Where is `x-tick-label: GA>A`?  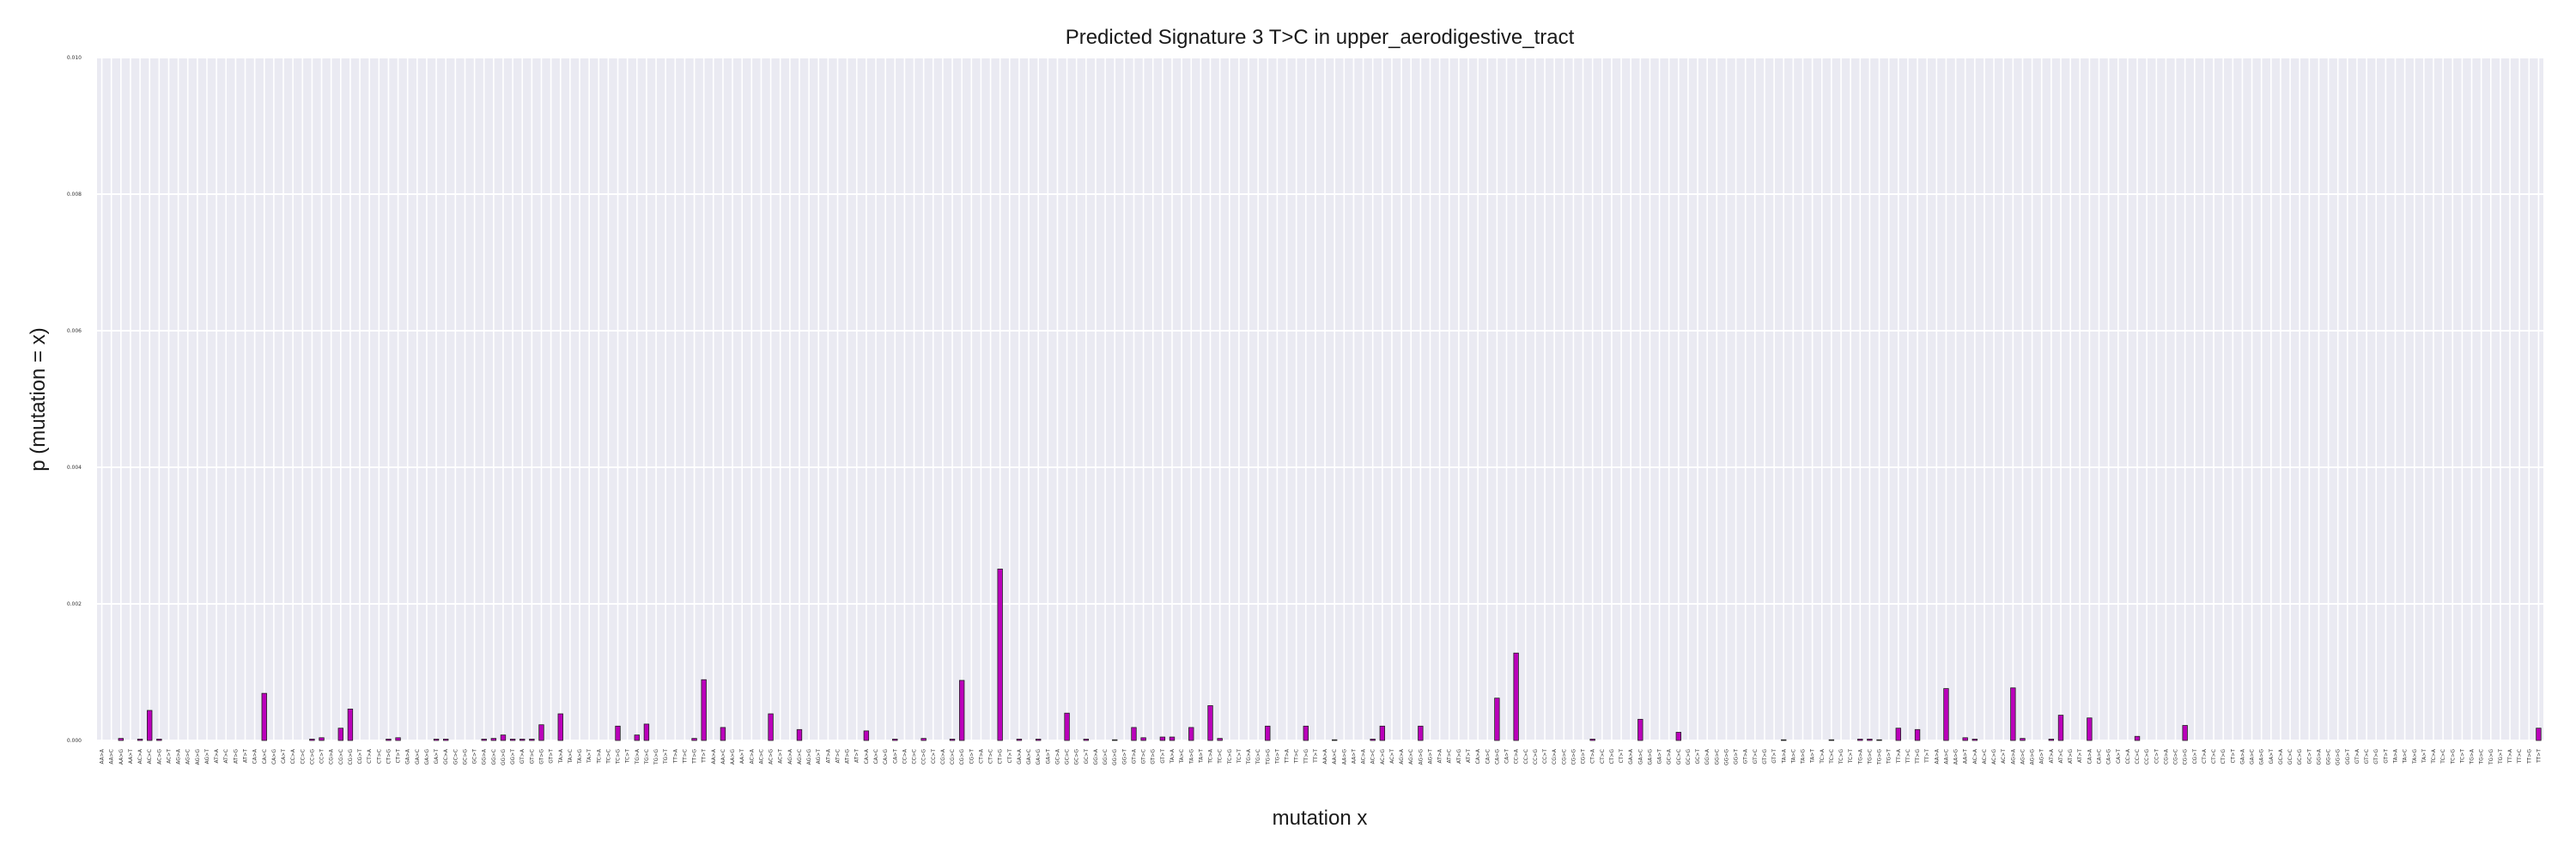 x-tick-label: GA>A is located at coordinates (1020, 756).